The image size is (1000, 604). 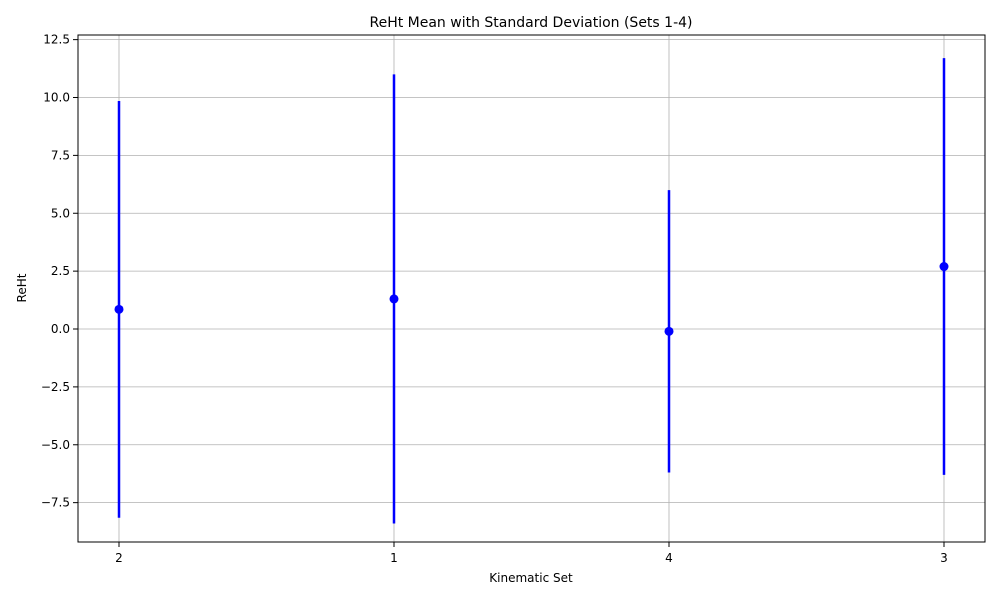 What do you see at coordinates (55, 503) in the screenshot?
I see `y-tick-label: −7.5` at bounding box center [55, 503].